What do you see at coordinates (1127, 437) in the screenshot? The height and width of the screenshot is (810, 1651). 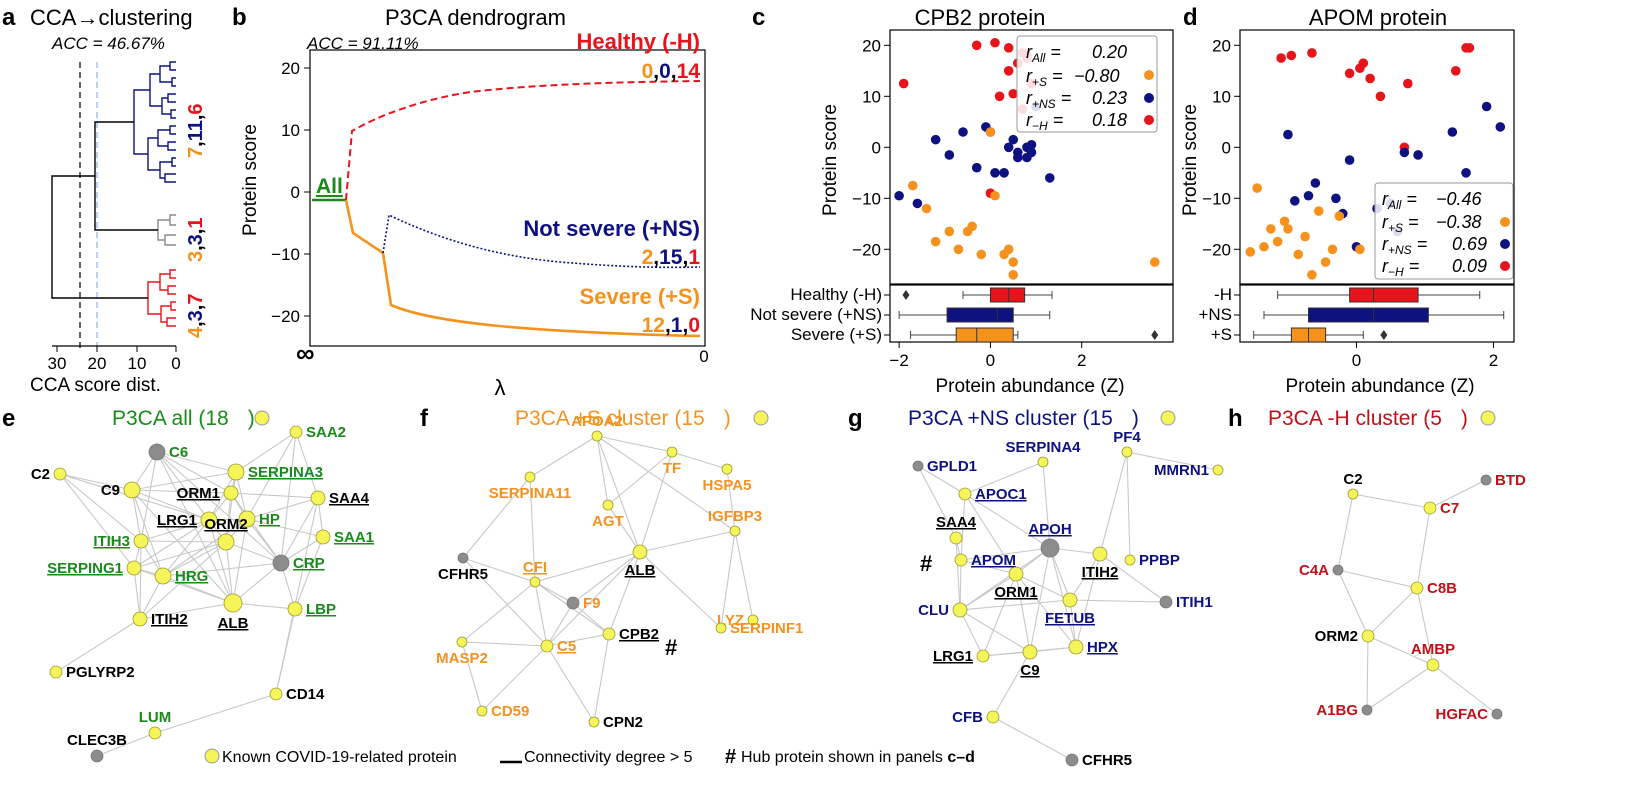 I see `network-node-label: PF4` at bounding box center [1127, 437].